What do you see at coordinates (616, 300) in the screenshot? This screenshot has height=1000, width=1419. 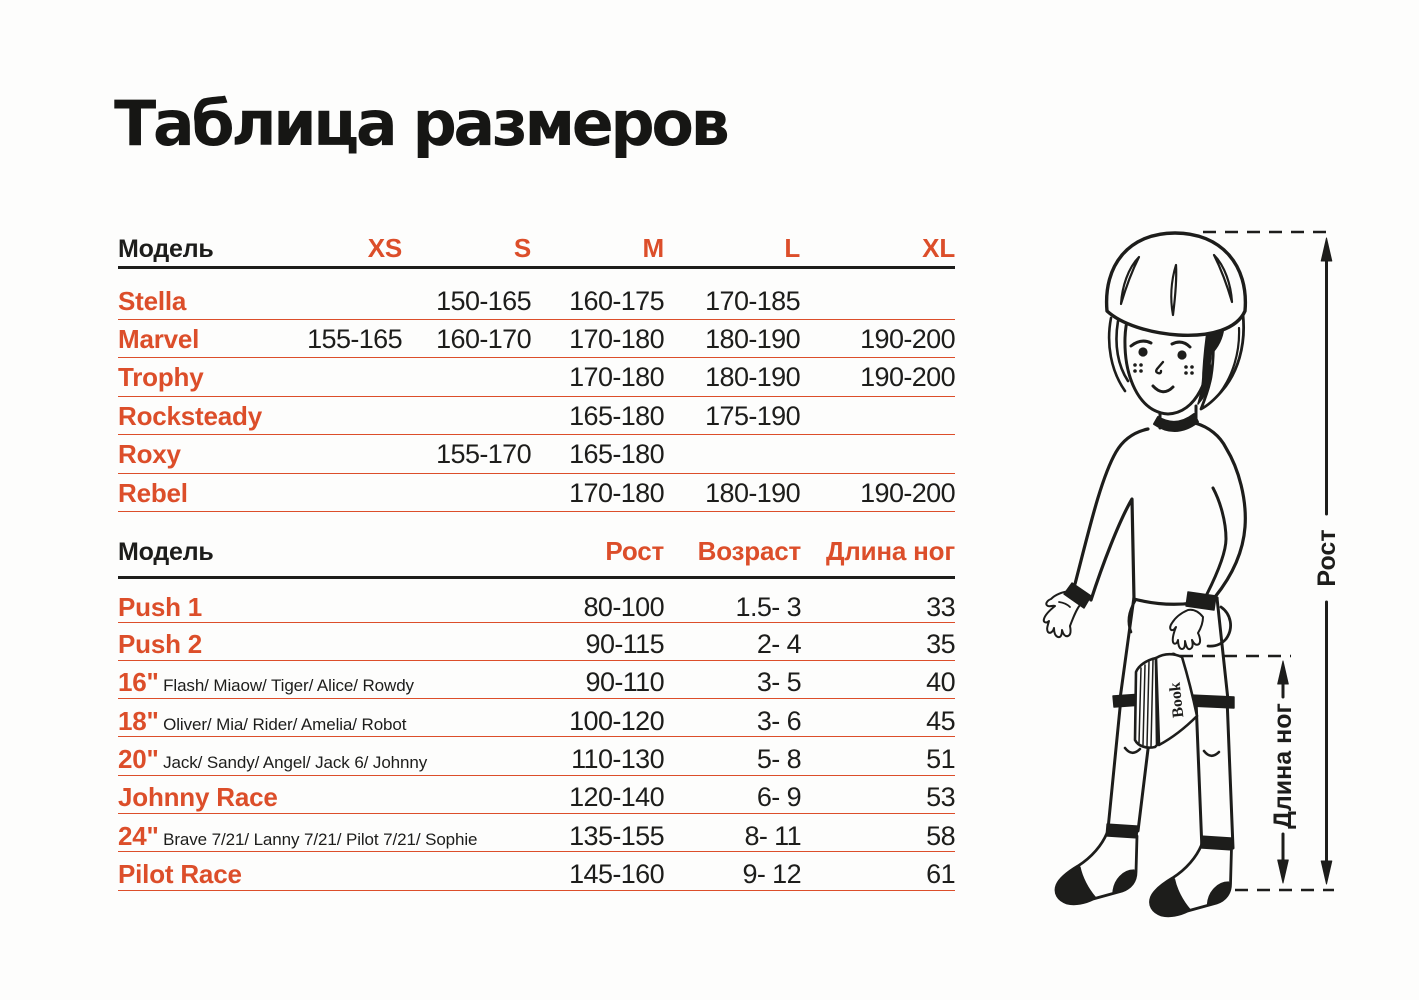 I see `size-value-m: 160-175` at bounding box center [616, 300].